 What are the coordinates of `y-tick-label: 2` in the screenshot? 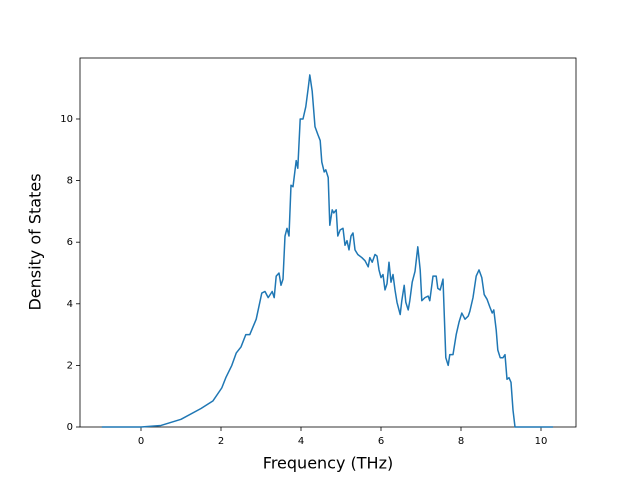 It's located at (70, 365).